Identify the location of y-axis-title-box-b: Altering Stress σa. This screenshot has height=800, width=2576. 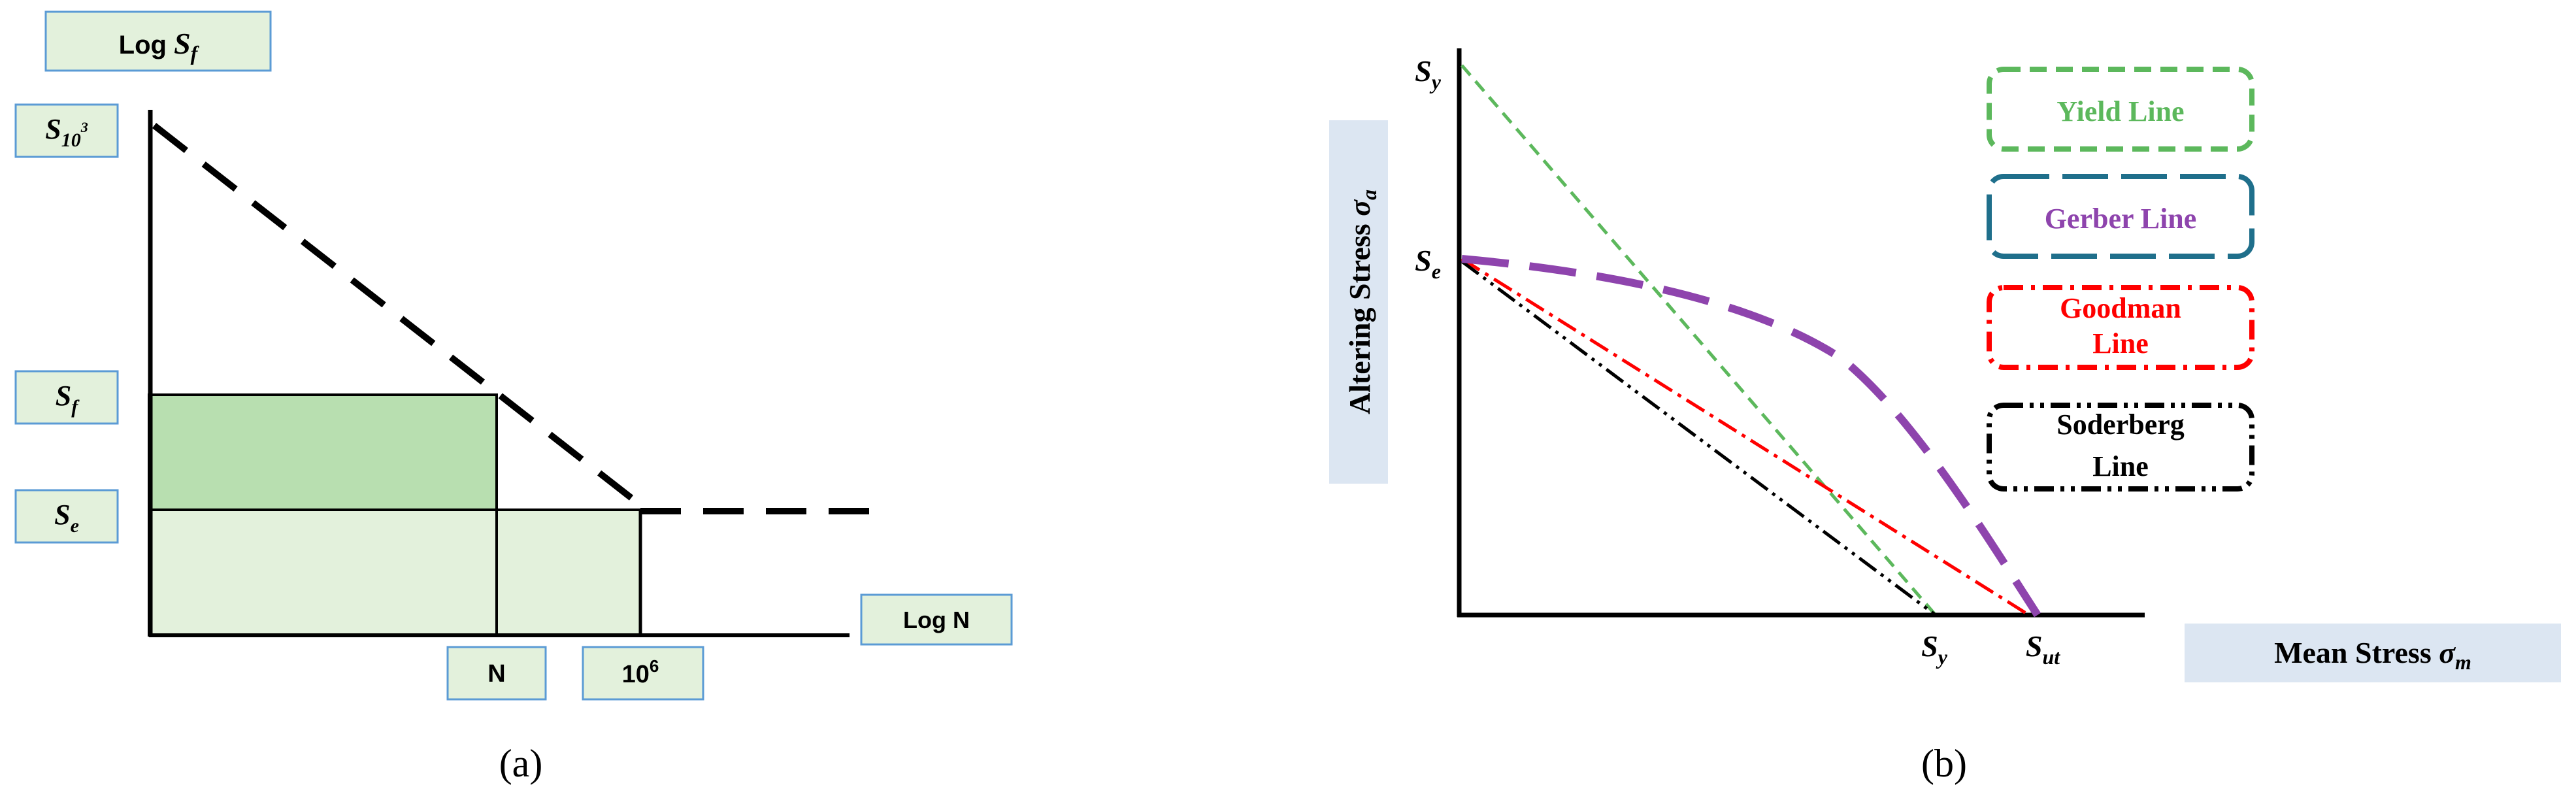
(1358, 302).